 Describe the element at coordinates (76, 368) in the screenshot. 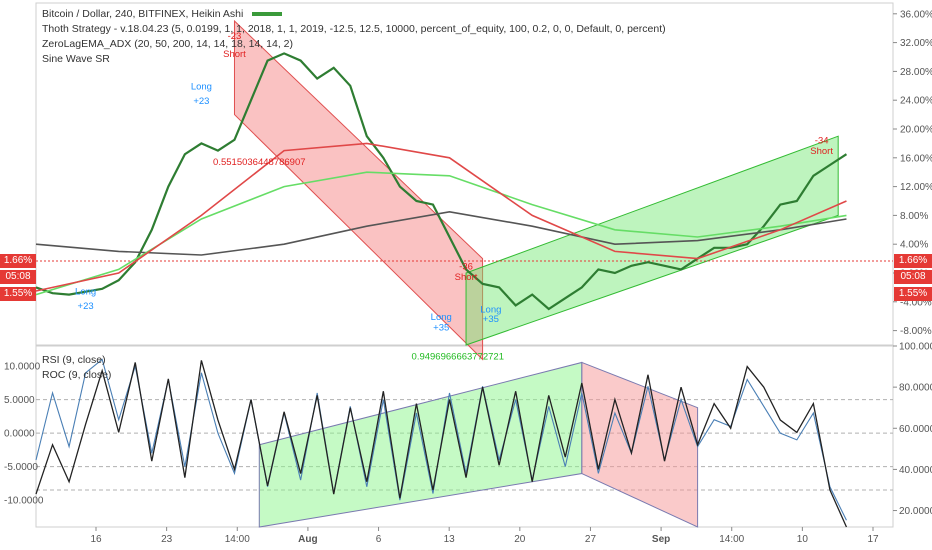

I see `oscillator-legend: RSI (9, close) ROC (9, close)` at that location.